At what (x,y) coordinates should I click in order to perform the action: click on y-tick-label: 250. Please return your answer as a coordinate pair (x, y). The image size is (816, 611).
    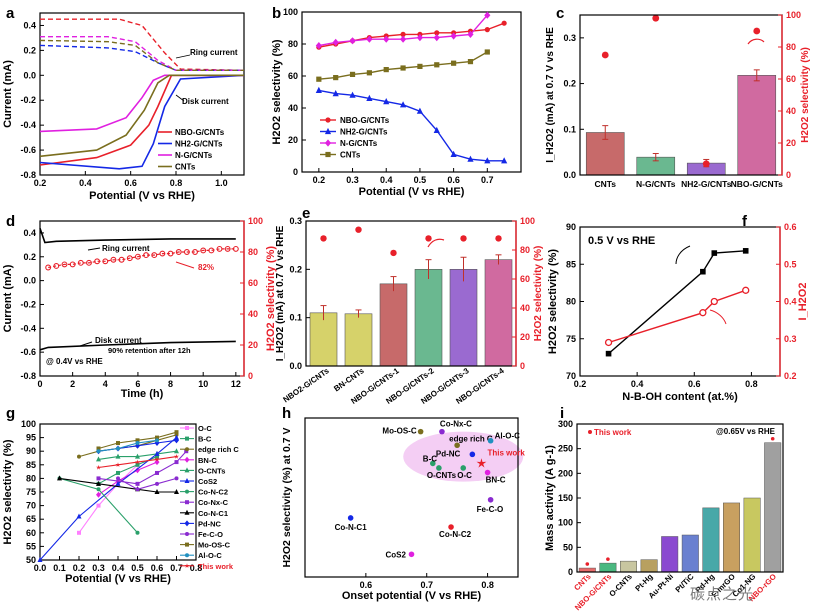
    Looking at the image, I should click on (565, 449).